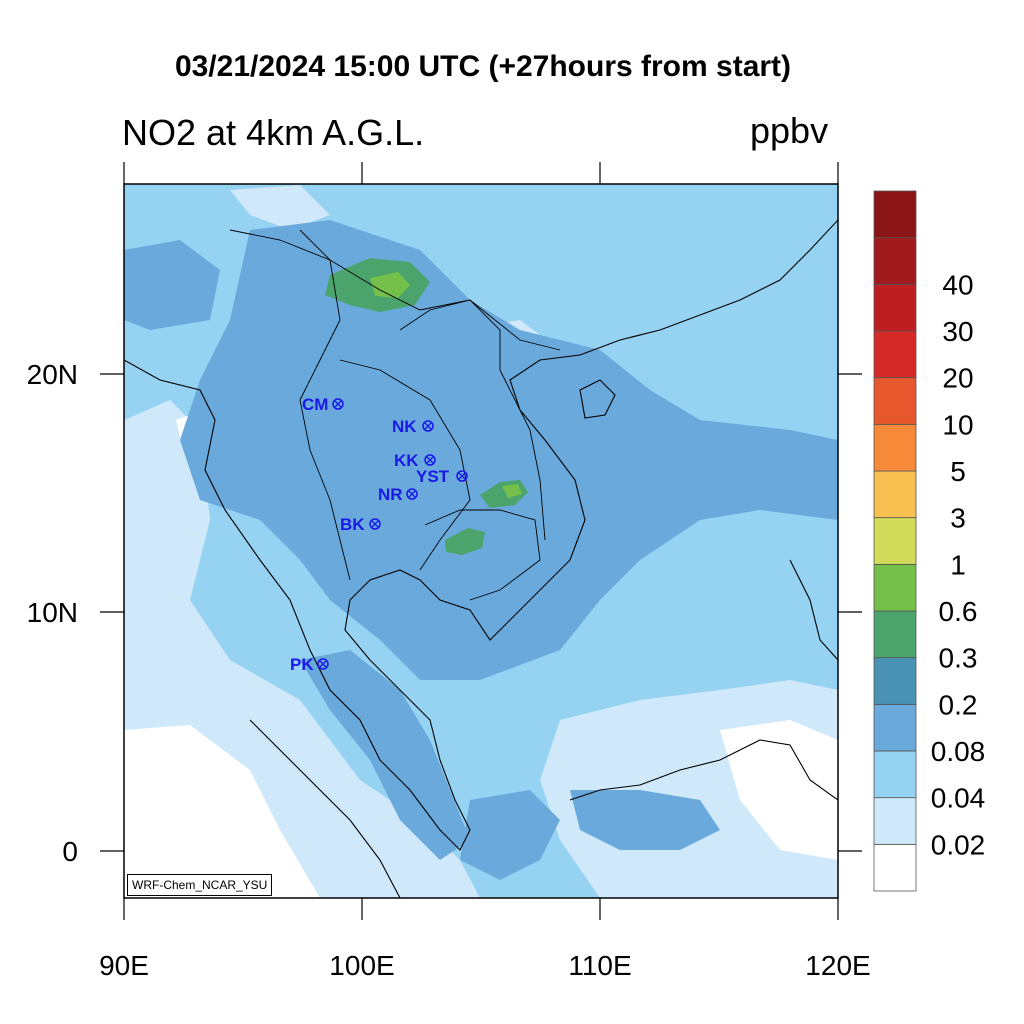 The width and height of the screenshot is (1024, 1024). What do you see at coordinates (352, 524) in the screenshot?
I see `svg-text: BK` at bounding box center [352, 524].